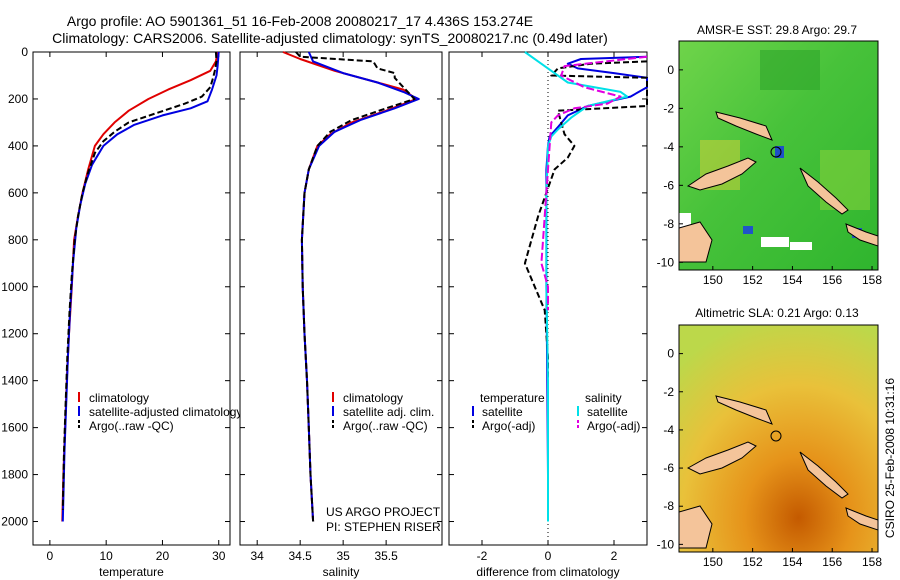 This screenshot has height=580, width=900. I want to click on temperature-xtick-label: 20, so click(163, 556).